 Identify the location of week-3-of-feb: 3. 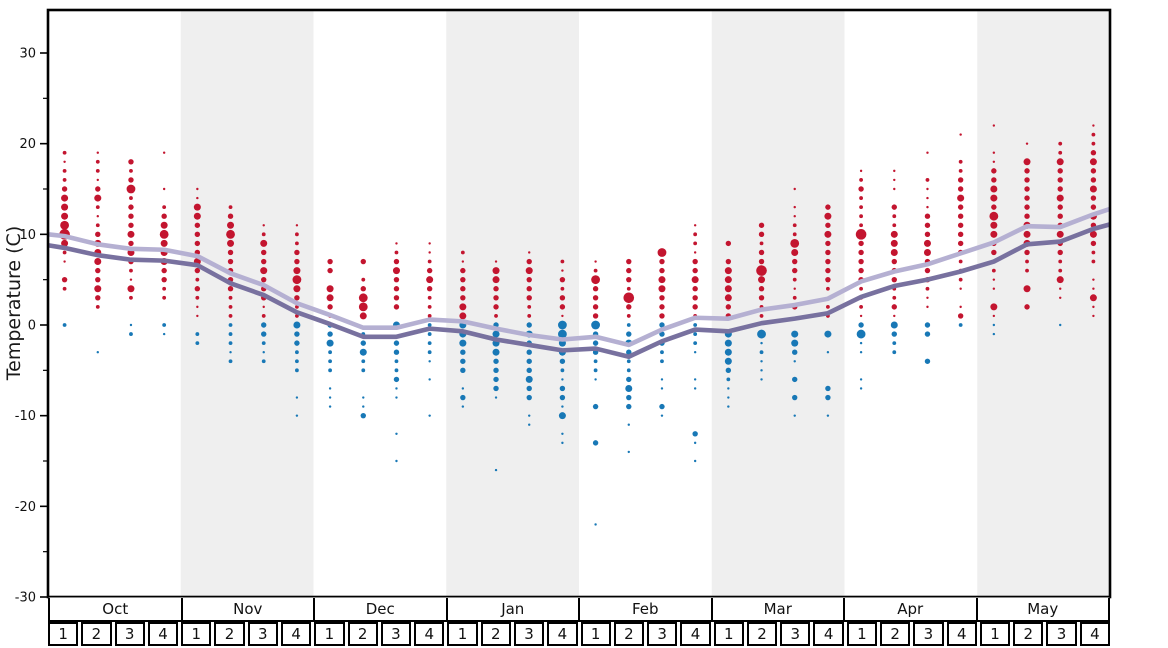
(662, 634).